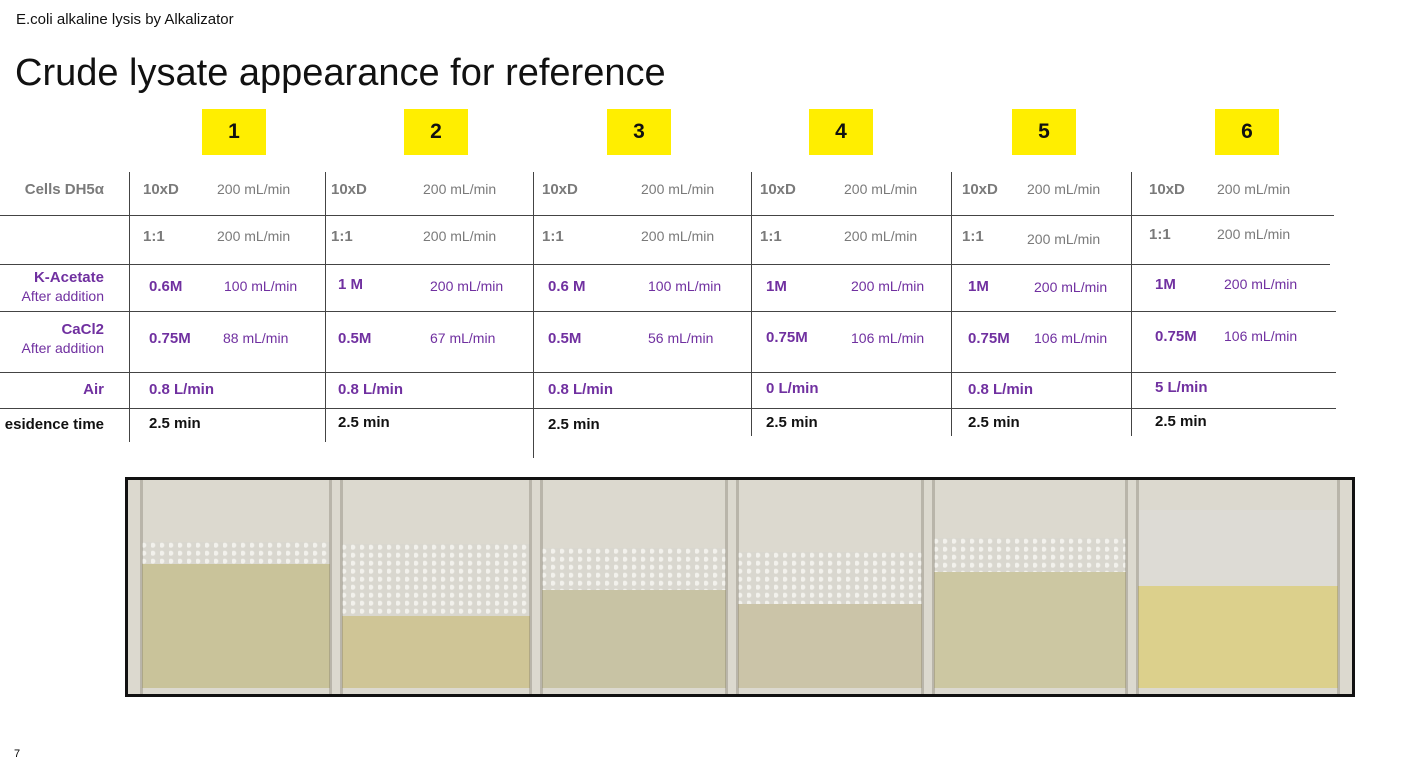  Describe the element at coordinates (1001, 389) in the screenshot. I see `cell-c5-air: 0.8 L/min` at that location.